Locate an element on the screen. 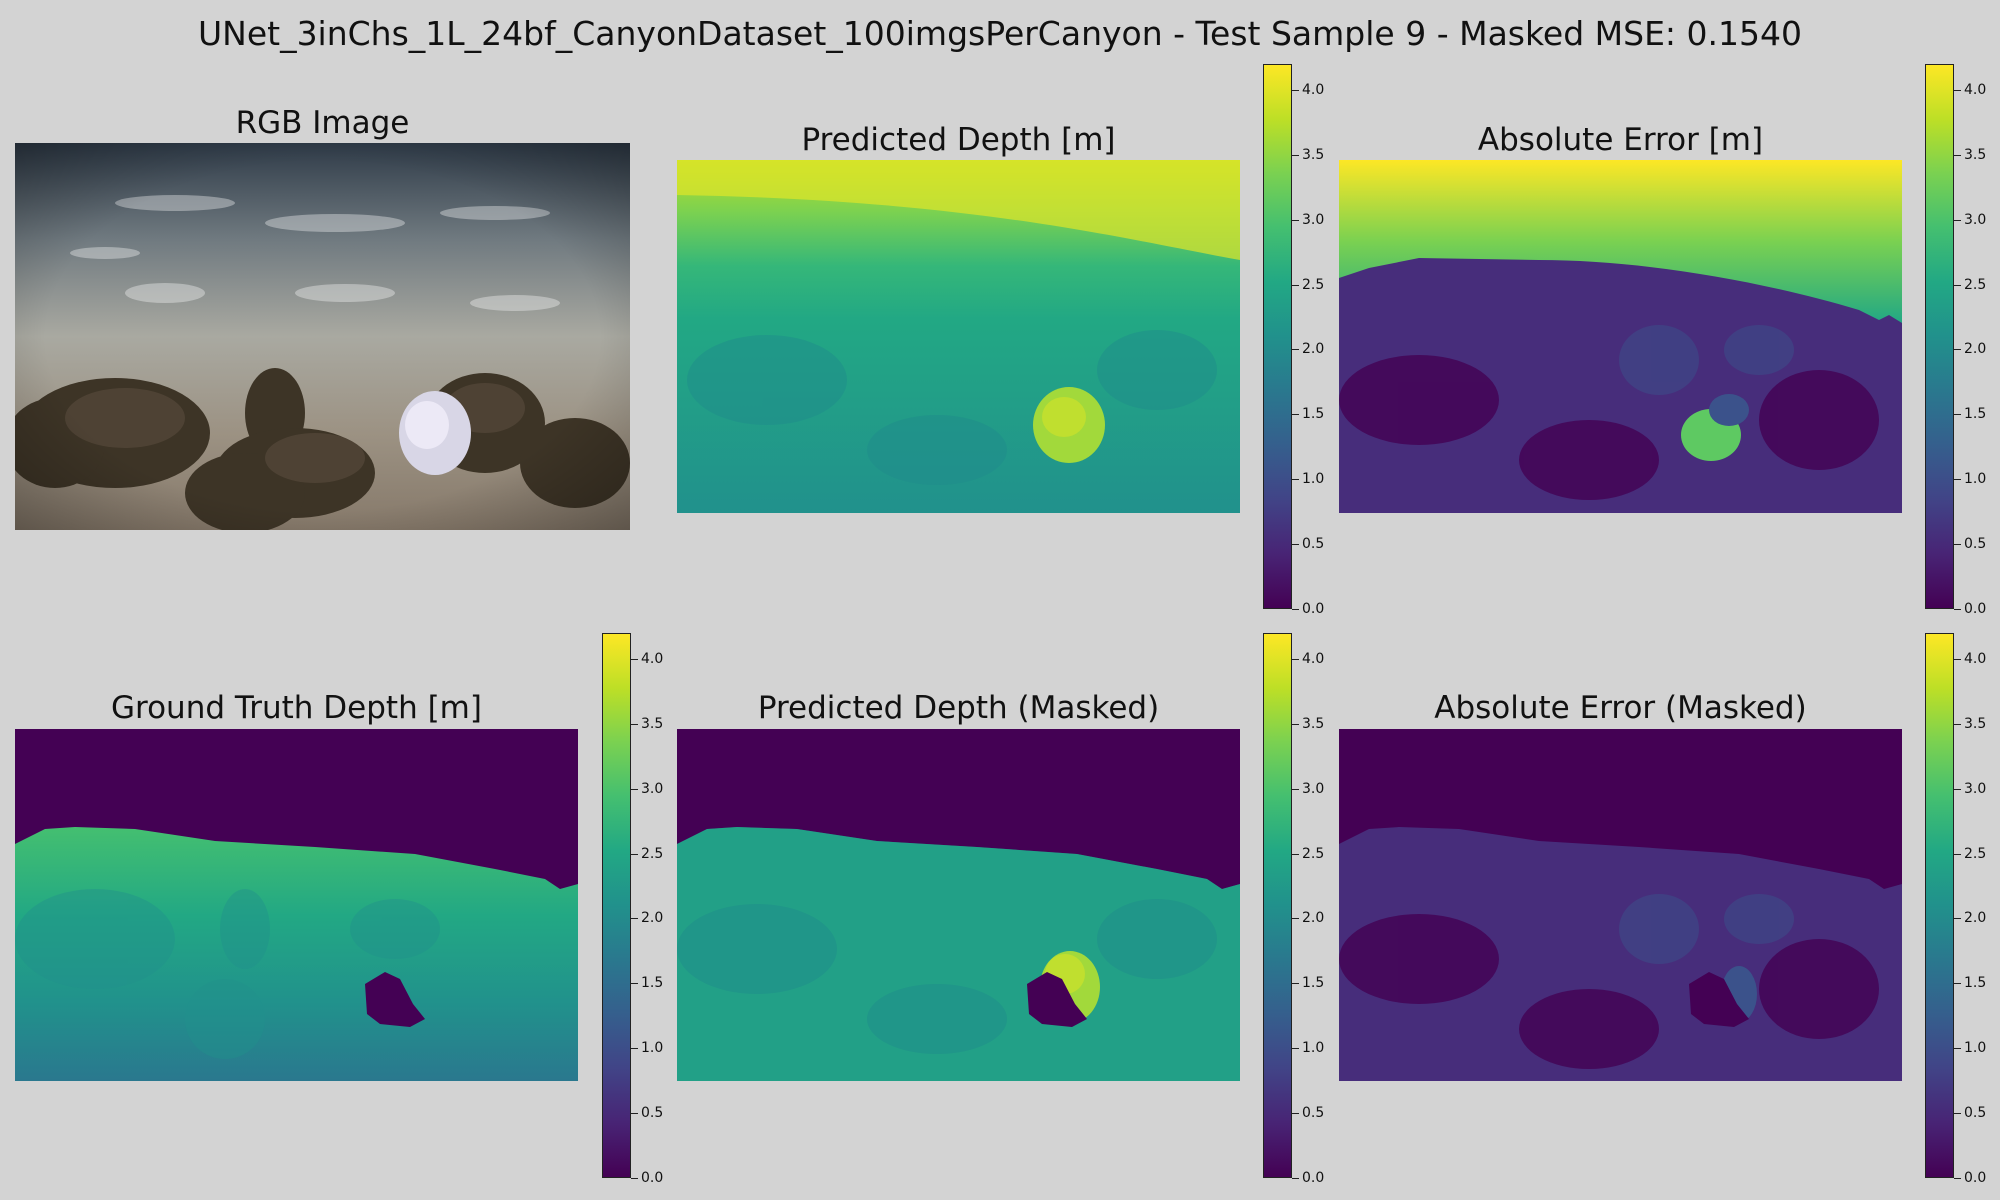 The height and width of the screenshot is (1200, 2000). rgb-image is located at coordinates (322, 336).